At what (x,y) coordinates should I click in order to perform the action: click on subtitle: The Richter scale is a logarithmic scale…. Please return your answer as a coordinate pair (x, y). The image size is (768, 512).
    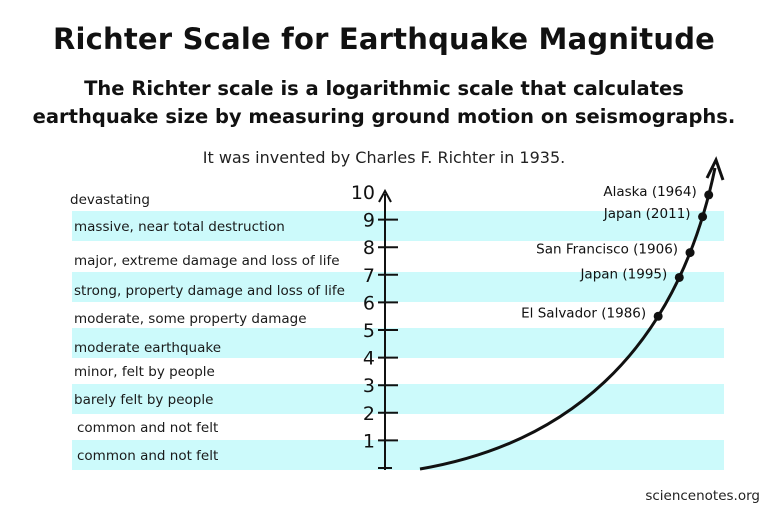
    Looking at the image, I should click on (384, 103).